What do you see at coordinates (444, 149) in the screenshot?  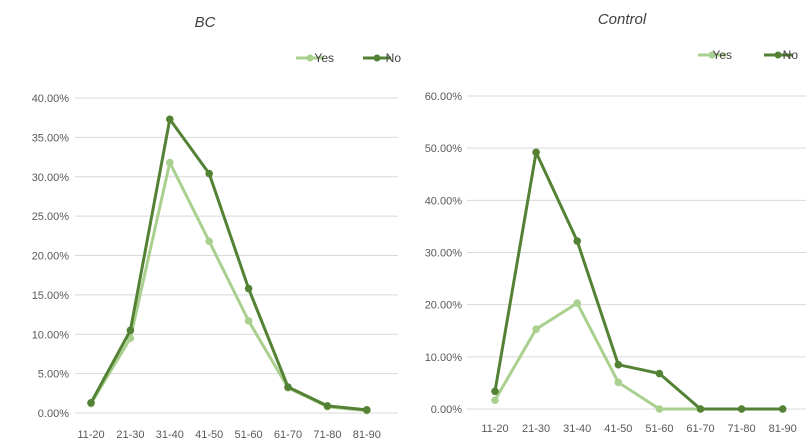 I see `y-tick-label: 50.00%` at bounding box center [444, 149].